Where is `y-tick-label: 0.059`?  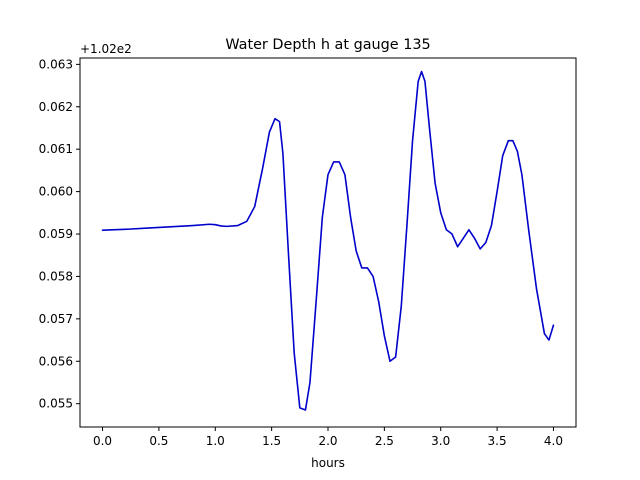
y-tick-label: 0.059 is located at coordinates (56, 234).